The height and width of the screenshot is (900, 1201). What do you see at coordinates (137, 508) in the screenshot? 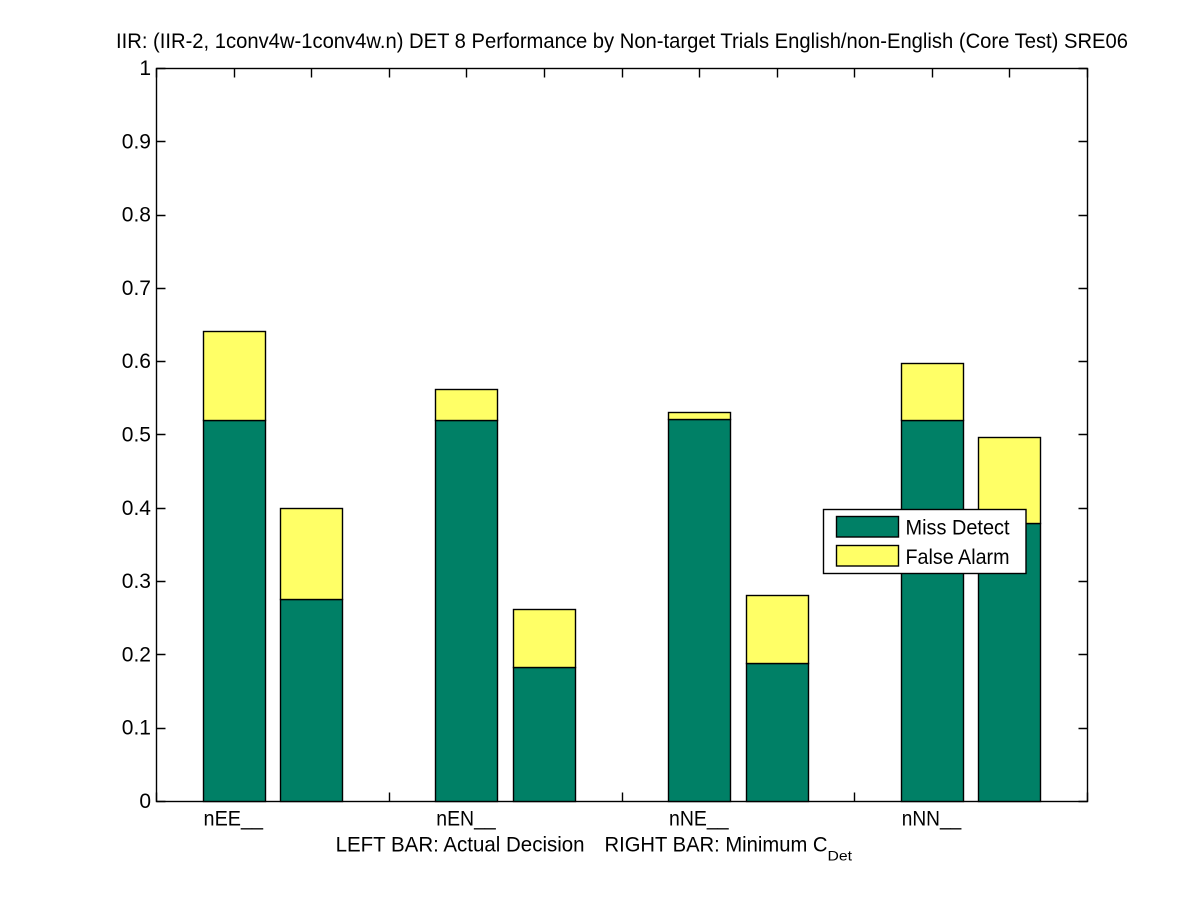
I see `svg-text: 0.4` at bounding box center [137, 508].